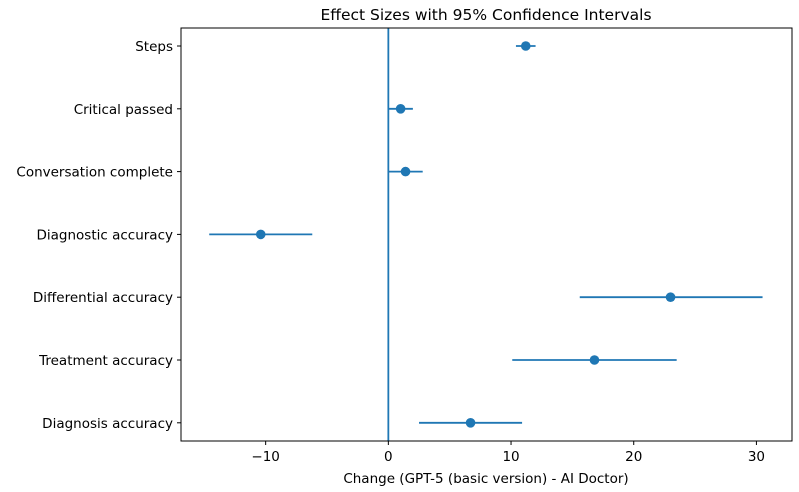 The height and width of the screenshot is (492, 799). Describe the element at coordinates (105, 361) in the screenshot. I see `y-tick-label: Treatment accuracy` at that location.